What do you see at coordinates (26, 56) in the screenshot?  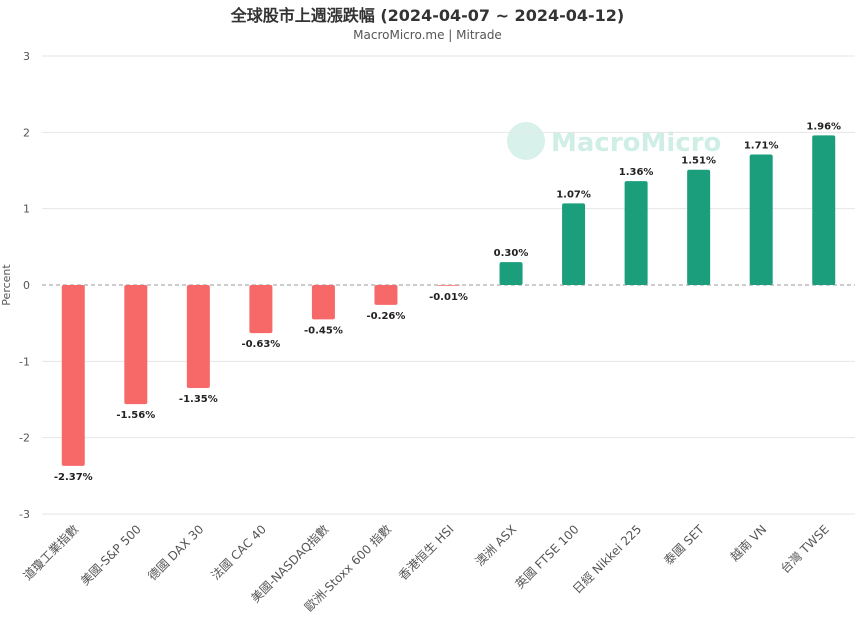 I see `y-tick-label: 3` at bounding box center [26, 56].